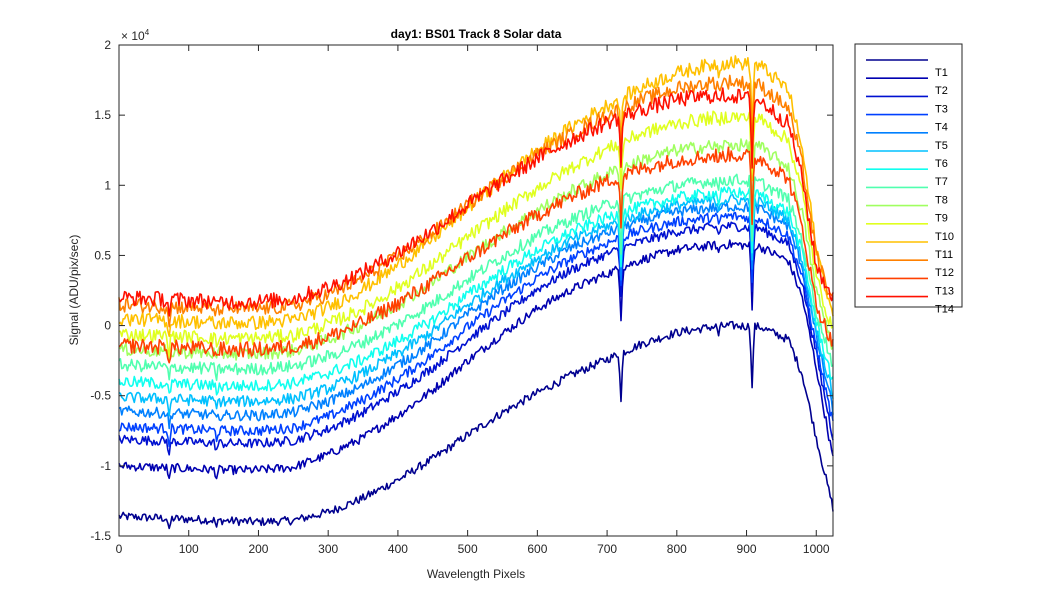 The width and height of the screenshot is (1050, 605). I want to click on x-tick-label: 700, so click(607, 549).